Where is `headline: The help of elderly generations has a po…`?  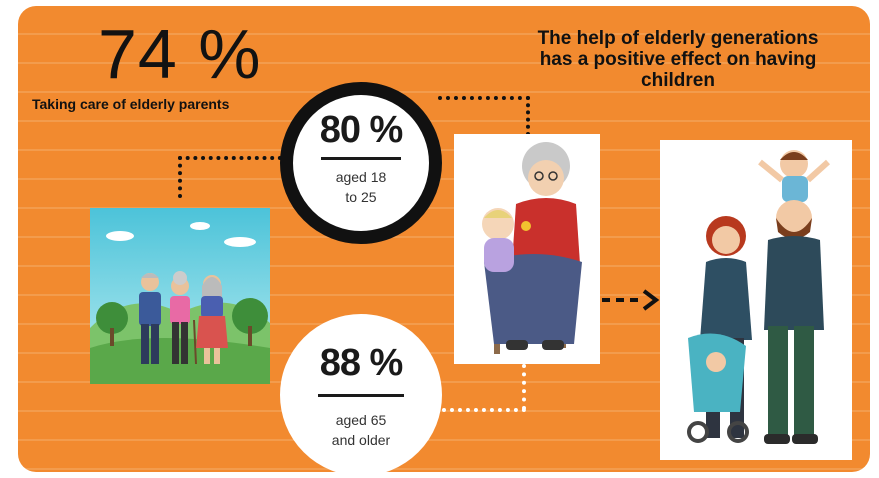 headline: The help of elderly generations has a po… is located at coordinates (678, 59).